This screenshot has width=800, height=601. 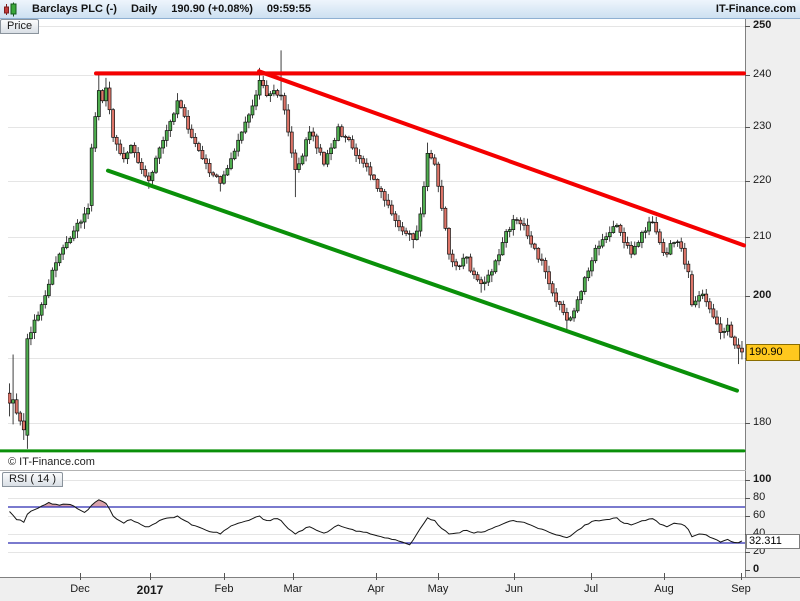 I want to click on month-label-Jul: Jul, so click(x=591, y=589).